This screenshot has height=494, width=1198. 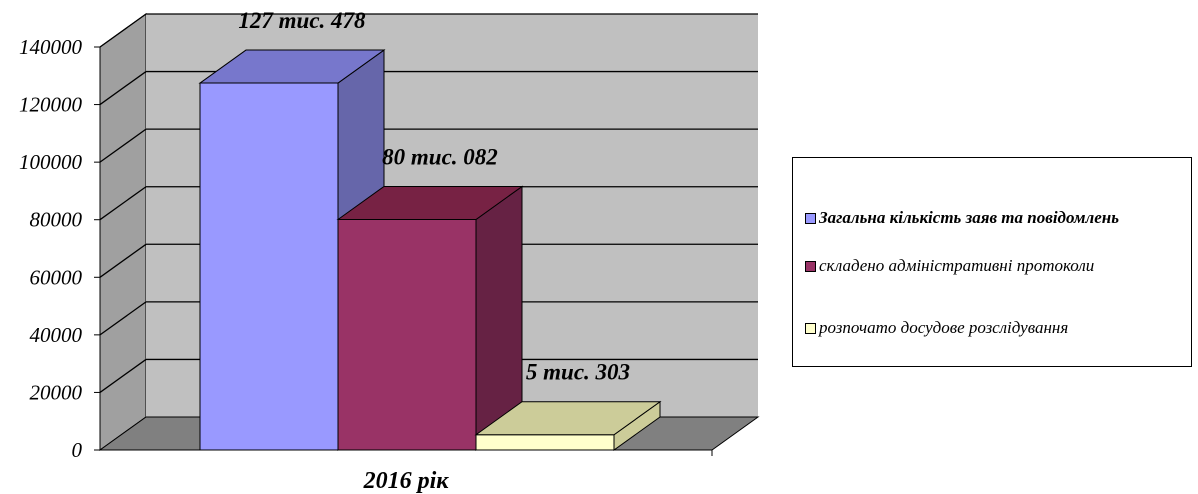 What do you see at coordinates (440, 156) in the screenshot?
I see `data-label: 80 тис. 082` at bounding box center [440, 156].